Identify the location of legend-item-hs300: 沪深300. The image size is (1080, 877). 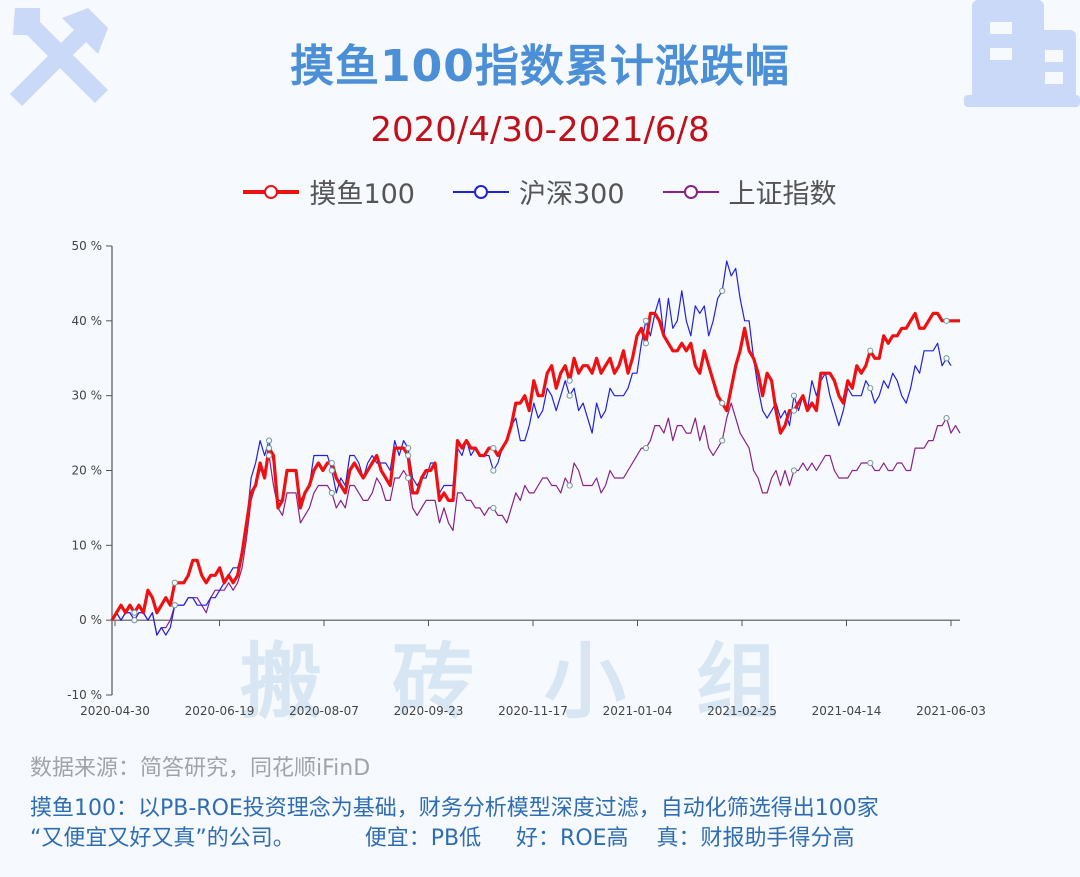
(539, 191).